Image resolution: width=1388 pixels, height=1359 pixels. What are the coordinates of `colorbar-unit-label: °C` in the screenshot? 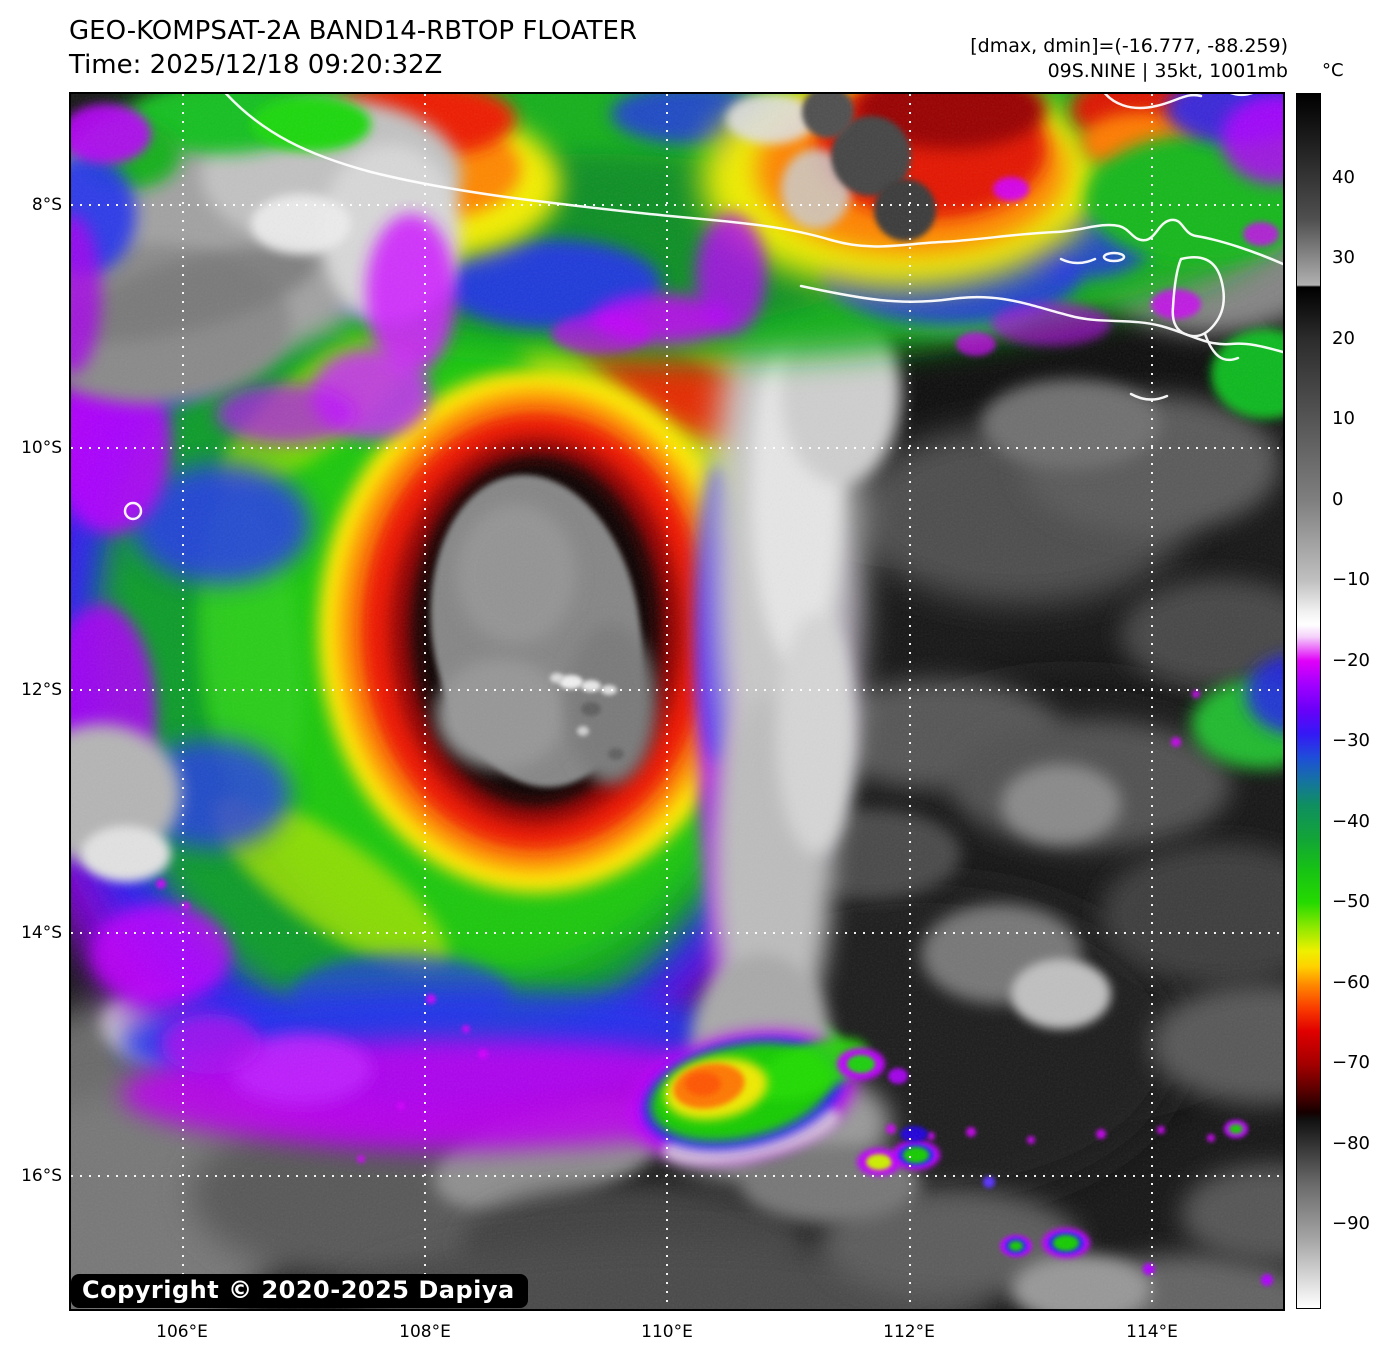 It's located at (1333, 70).